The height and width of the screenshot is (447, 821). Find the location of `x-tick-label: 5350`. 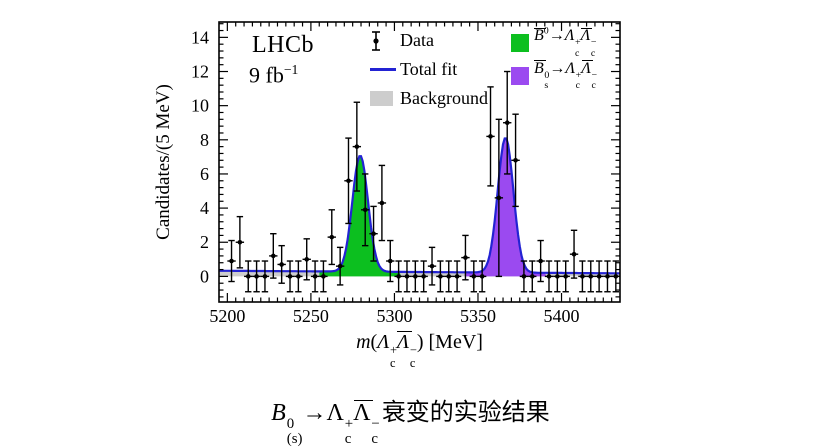

x-tick-label: 5350 is located at coordinates (478, 316).